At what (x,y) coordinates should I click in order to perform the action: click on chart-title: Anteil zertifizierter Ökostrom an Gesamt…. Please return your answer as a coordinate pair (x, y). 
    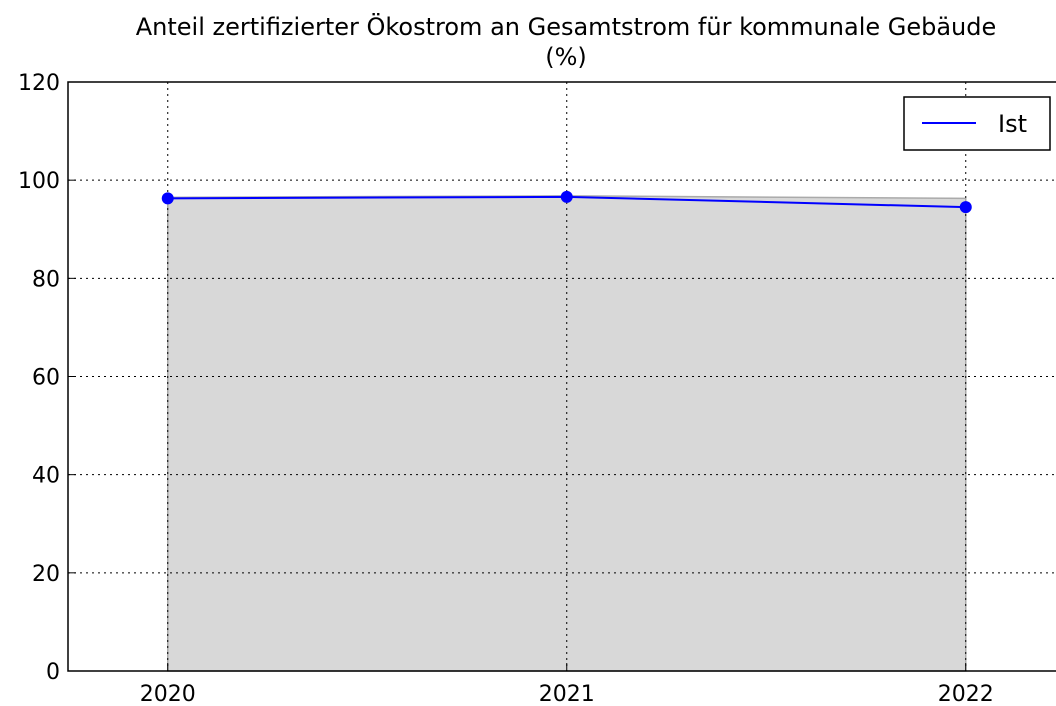
    Looking at the image, I should click on (566, 42).